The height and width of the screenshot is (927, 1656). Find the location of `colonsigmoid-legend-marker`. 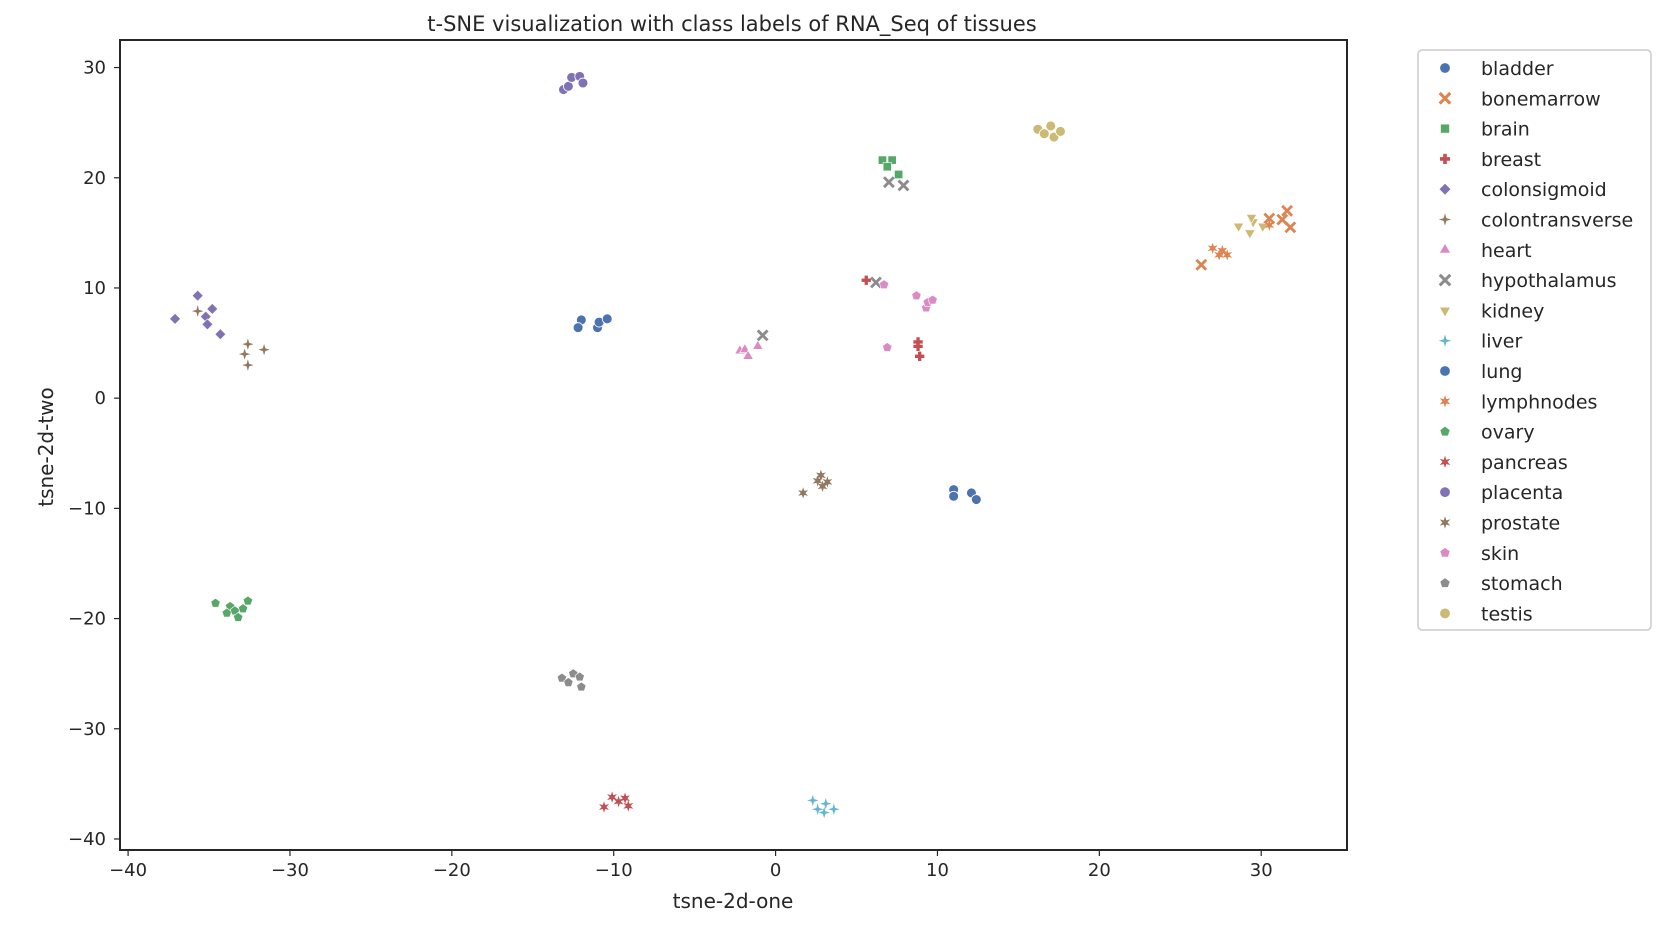

colonsigmoid-legend-marker is located at coordinates (1445, 189).